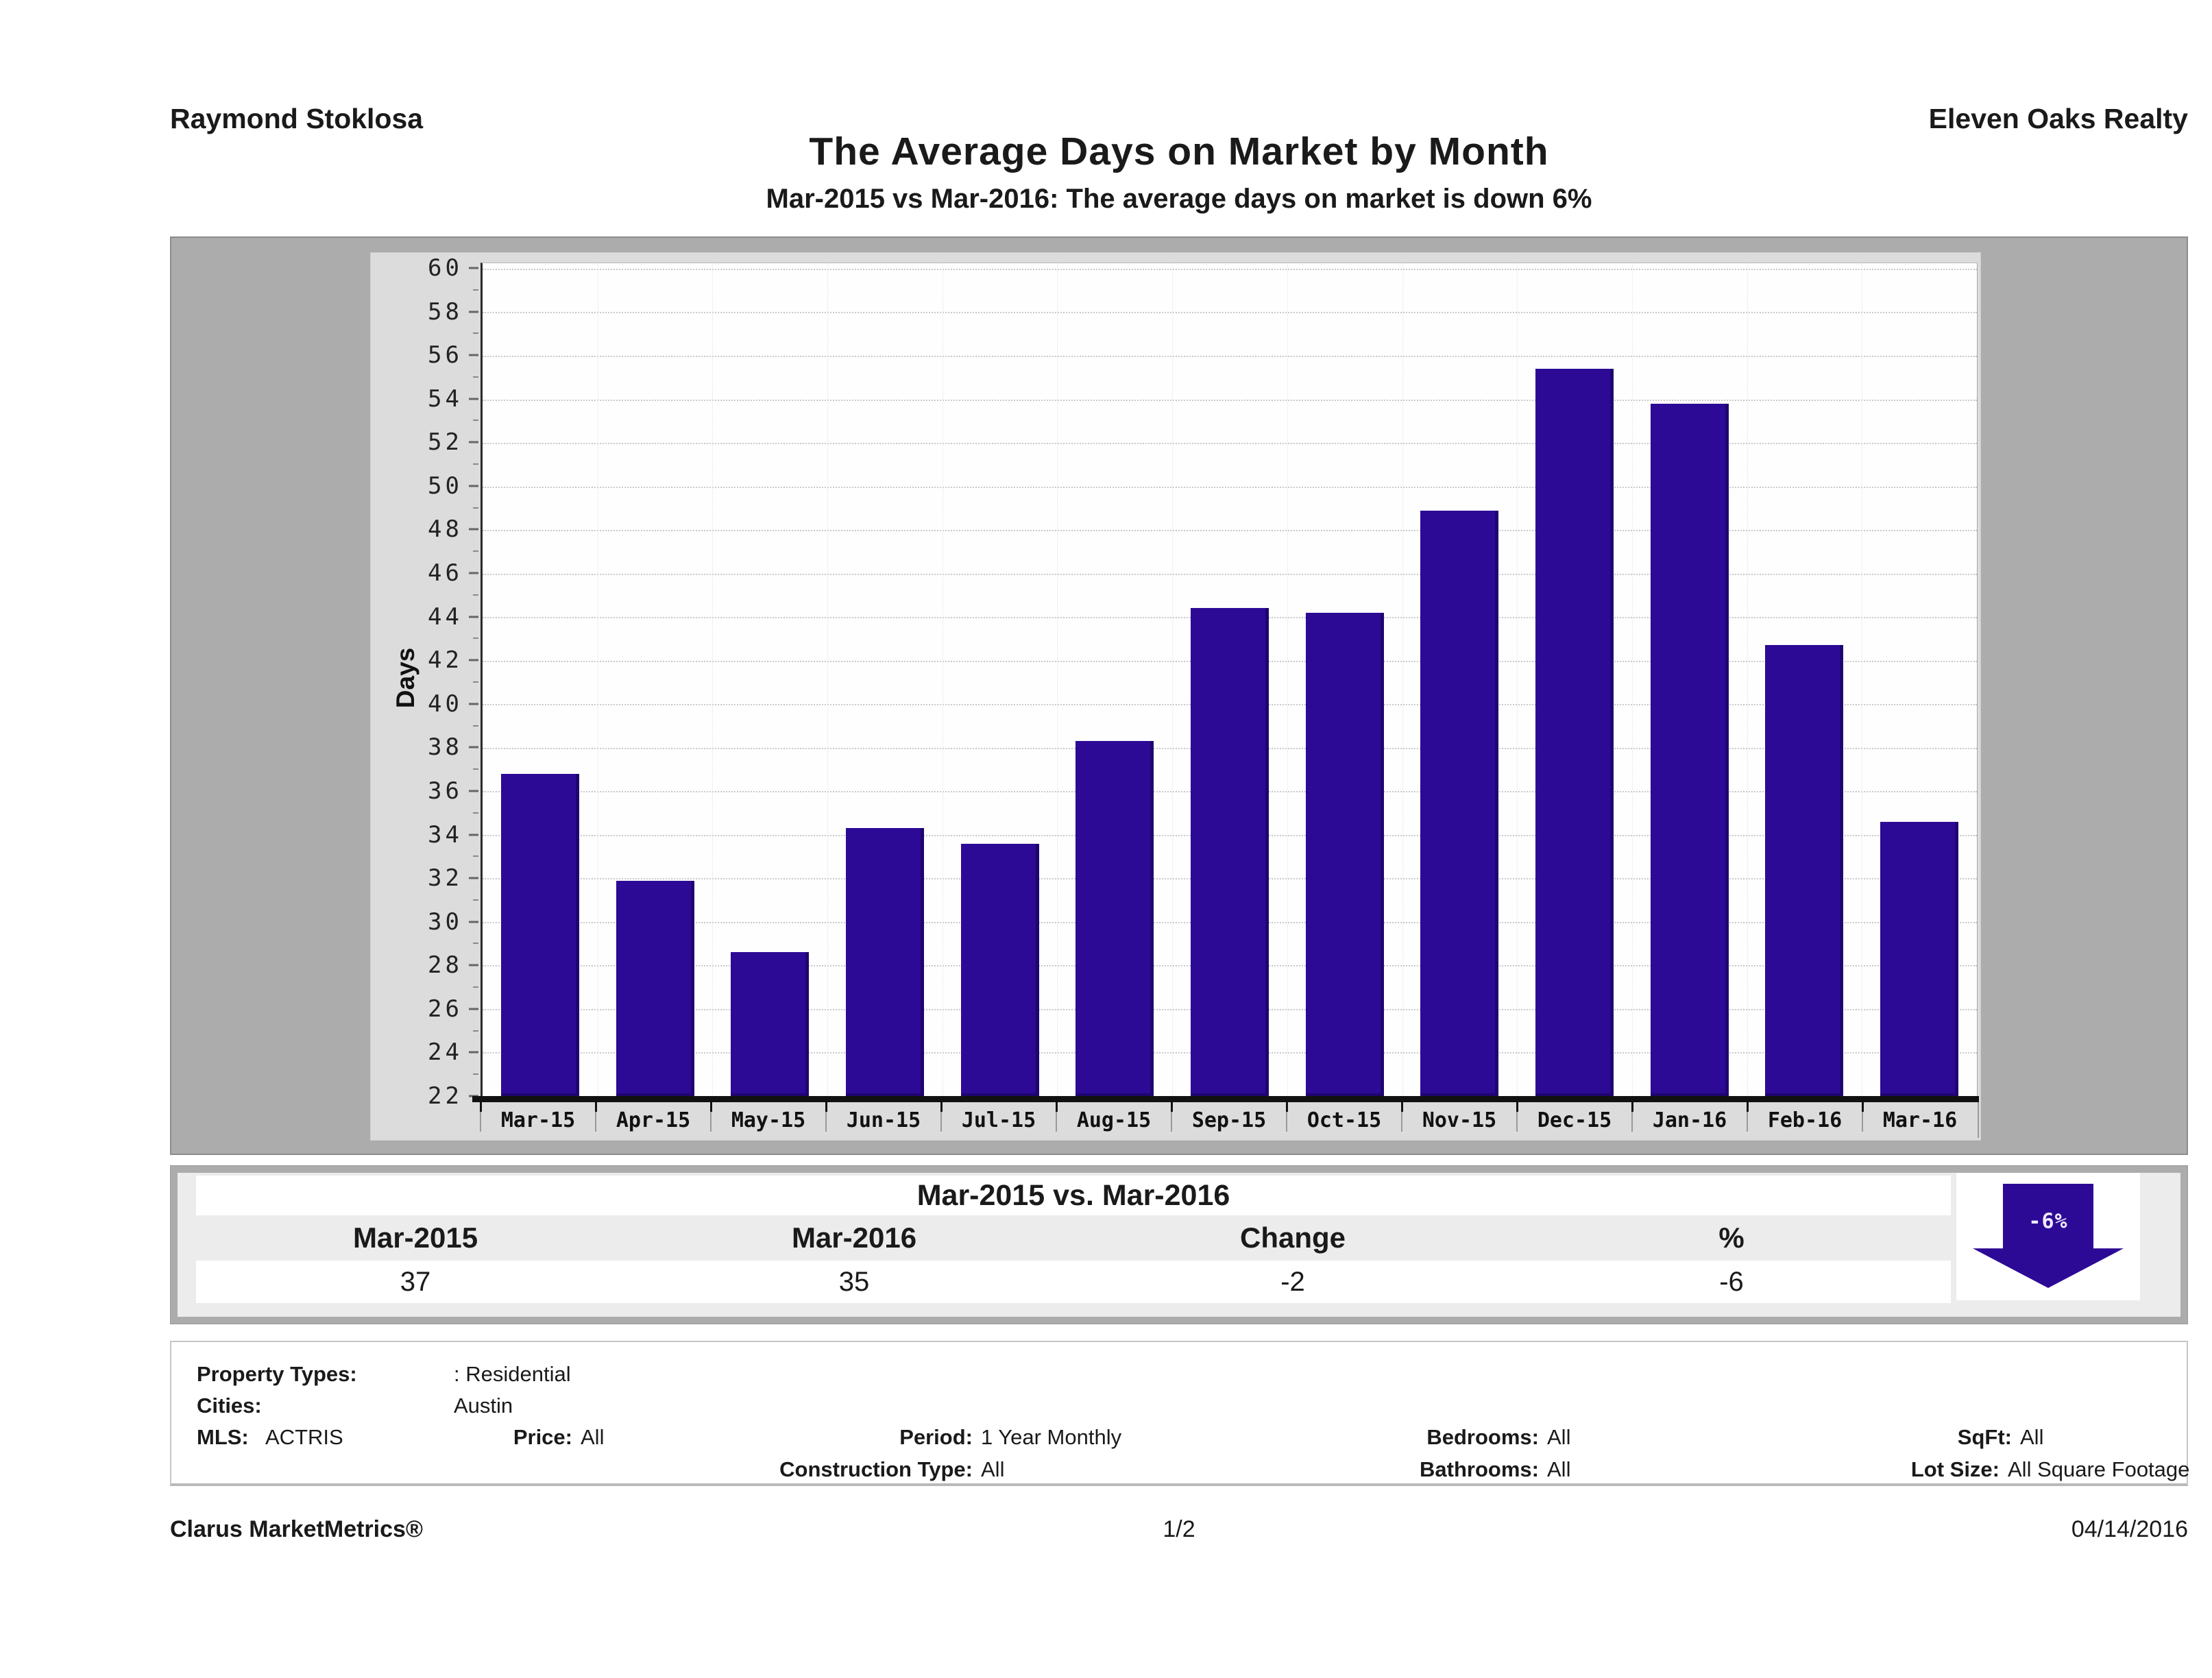  Describe the element at coordinates (416, 1281) in the screenshot. I see `summary-val-Mar-2015: 37` at that location.